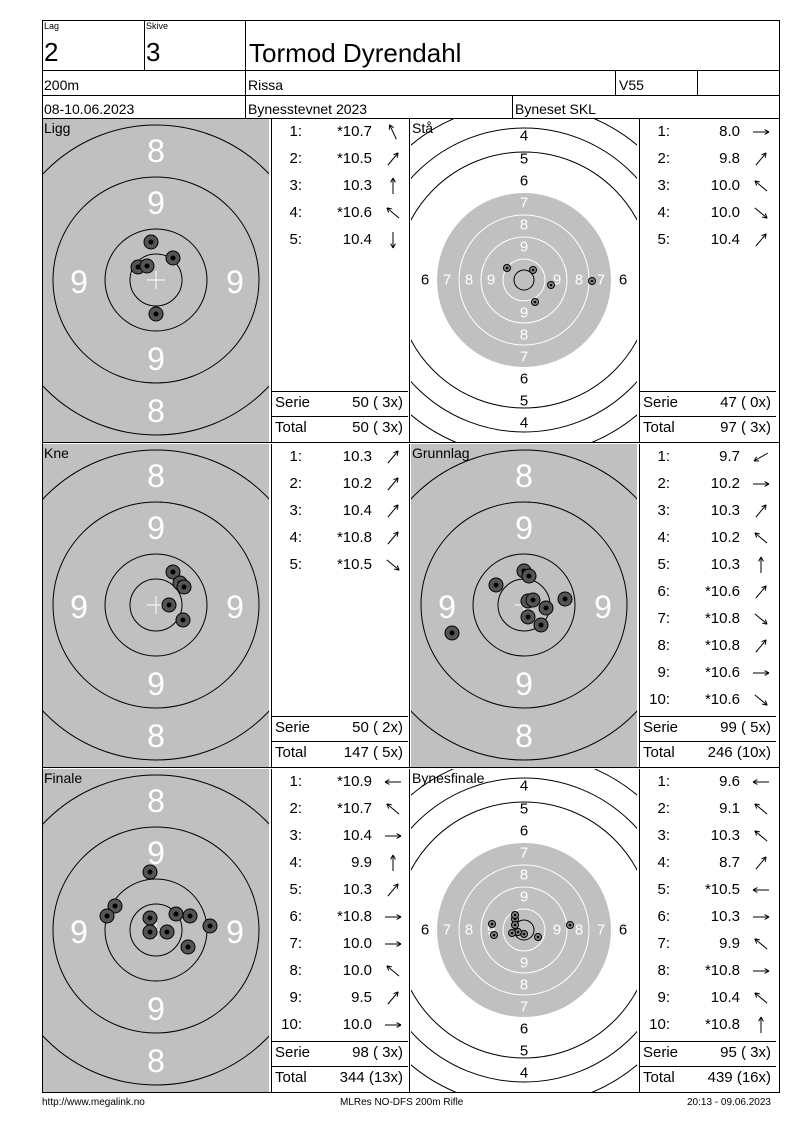 Image resolution: width=800 pixels, height=1130 pixels. I want to click on skive-value: 3, so click(153, 52).